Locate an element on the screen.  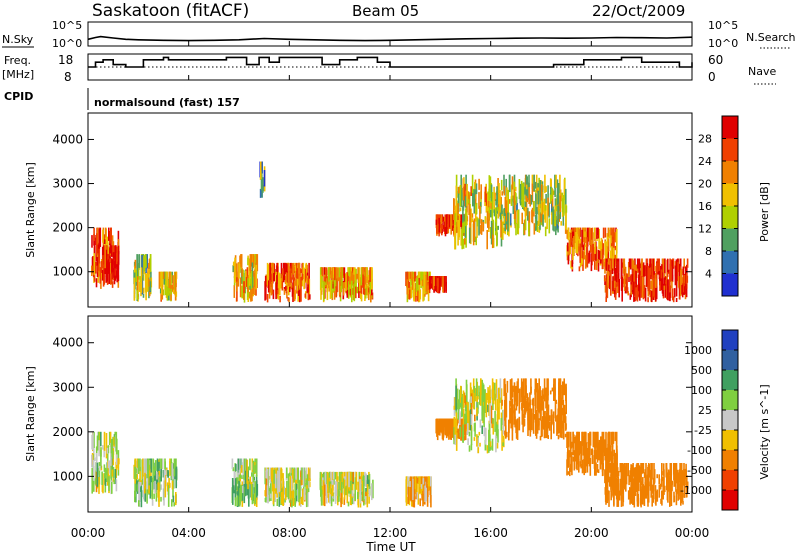
x-tick-label: 04:00 is located at coordinates (188, 533).